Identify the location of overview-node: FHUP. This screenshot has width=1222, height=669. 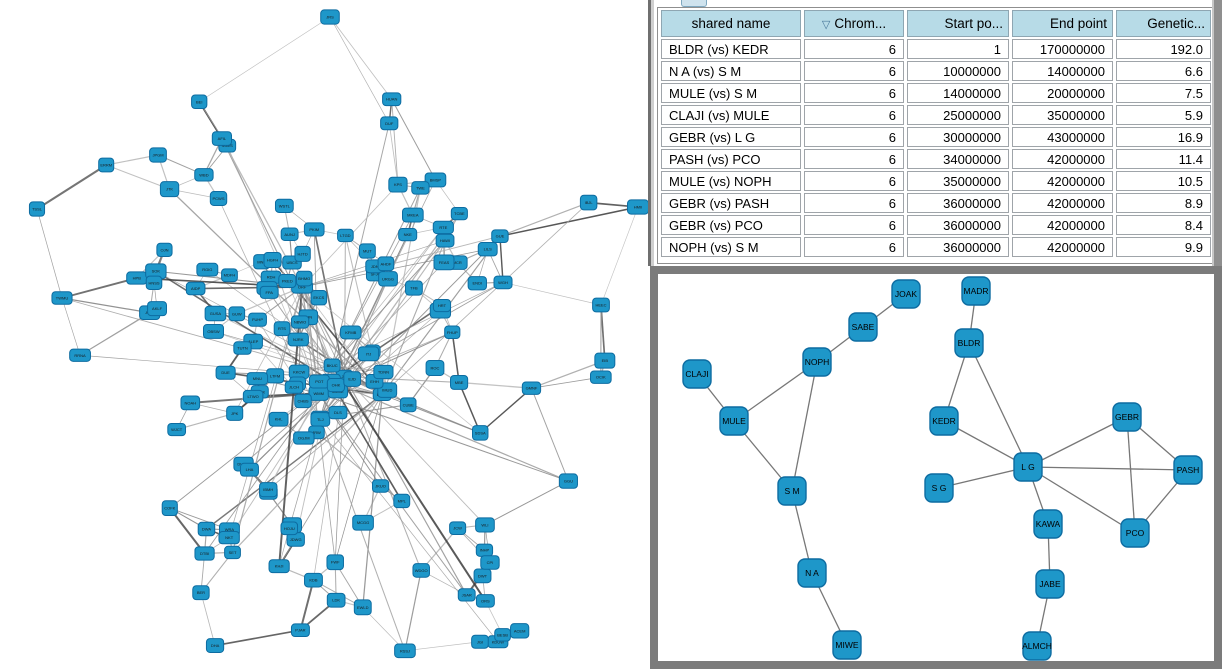
(452, 332).